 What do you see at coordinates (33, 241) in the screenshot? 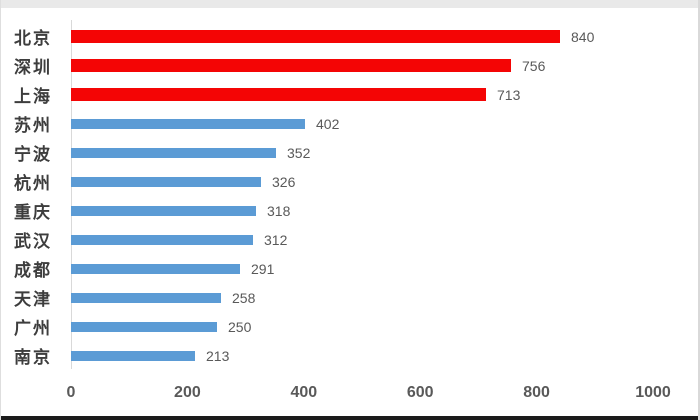
I see `category-label: 武汉` at bounding box center [33, 241].